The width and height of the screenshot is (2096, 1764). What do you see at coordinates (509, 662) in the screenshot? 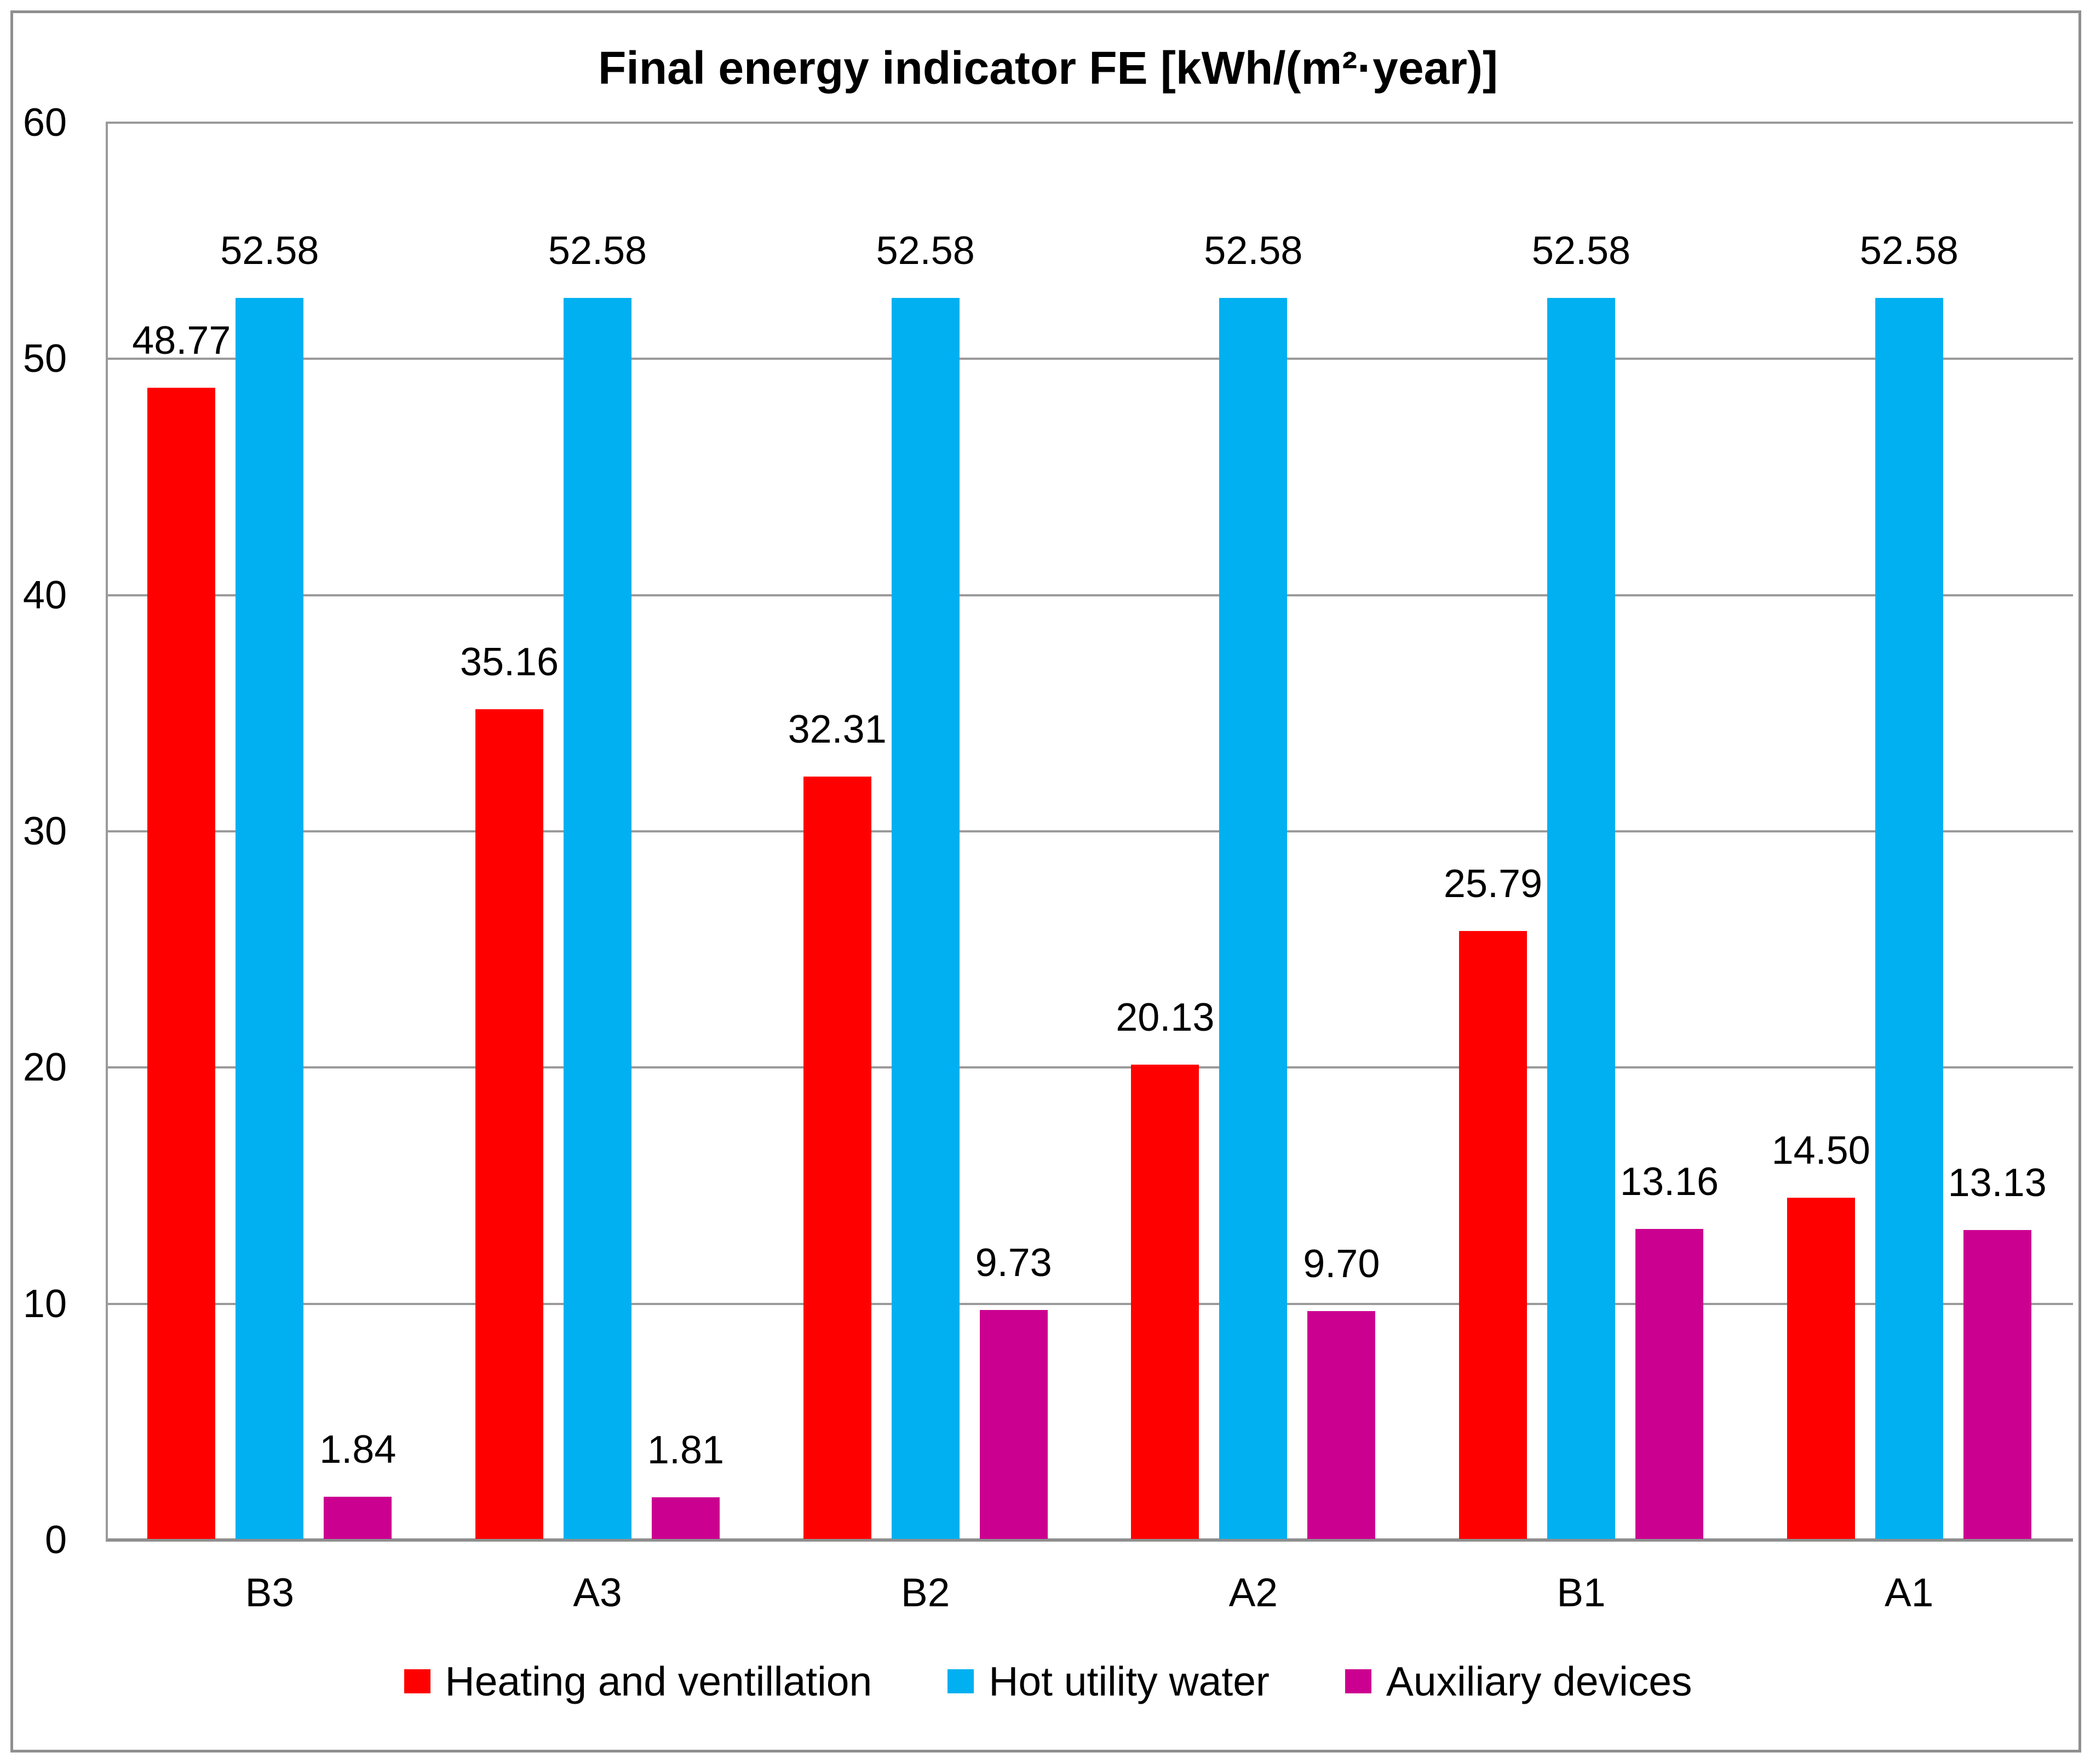
I see `value-label-A3-series1: 35.16` at bounding box center [509, 662].